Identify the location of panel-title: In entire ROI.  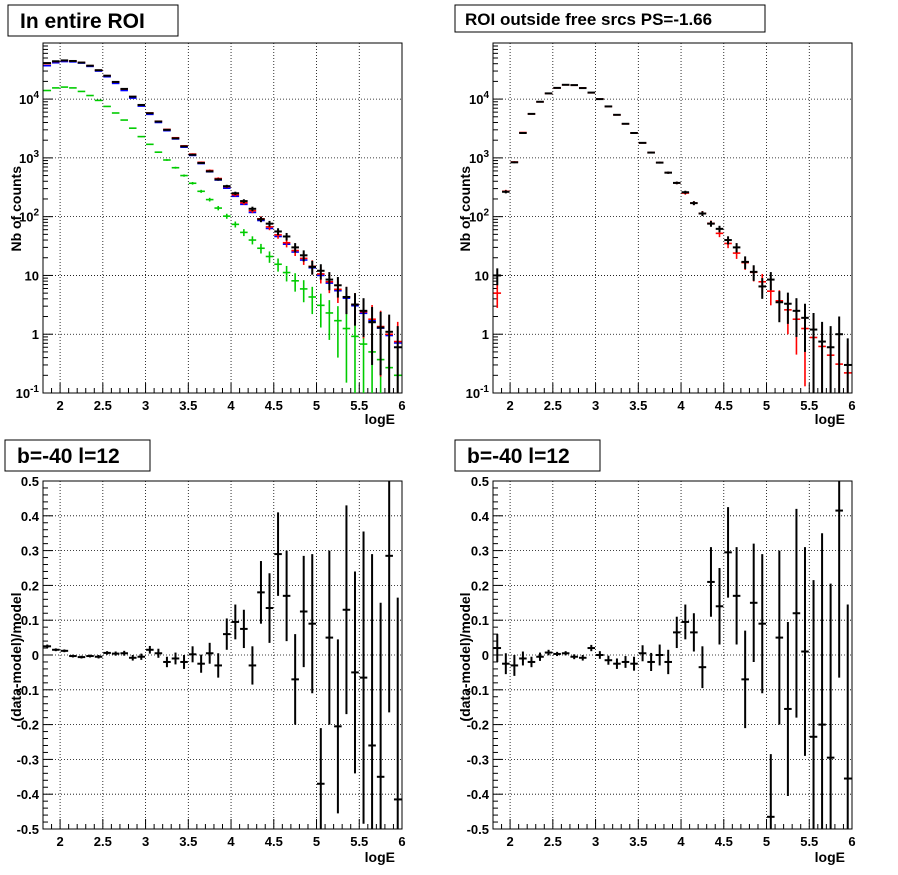
(82, 21).